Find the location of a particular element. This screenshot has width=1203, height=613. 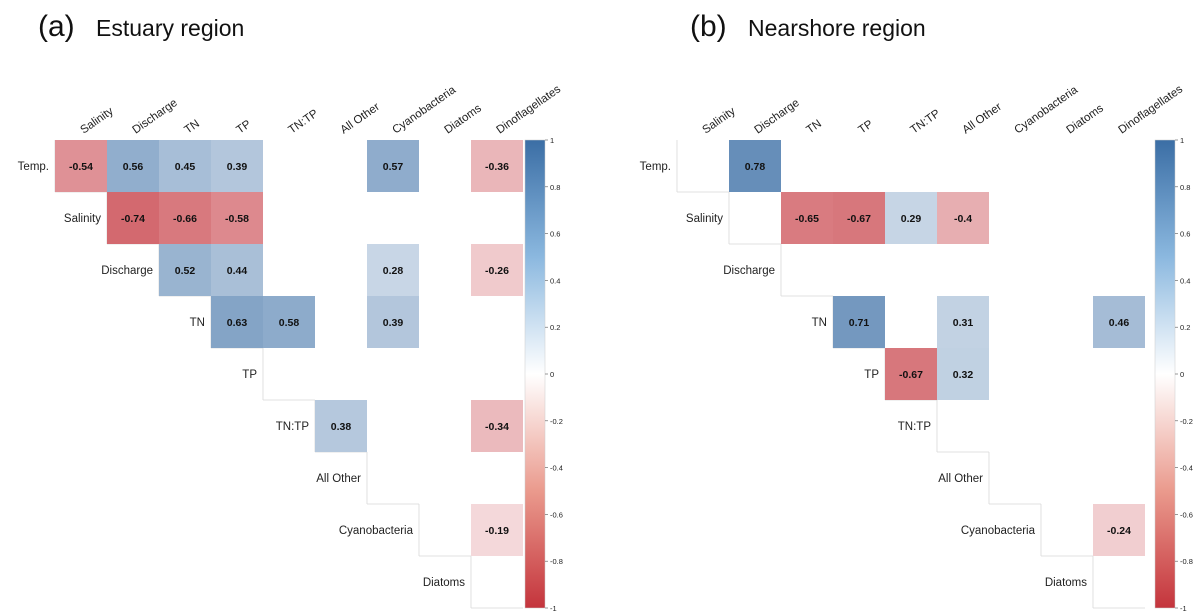

cell-value-label: 0.71 is located at coordinates (859, 323).